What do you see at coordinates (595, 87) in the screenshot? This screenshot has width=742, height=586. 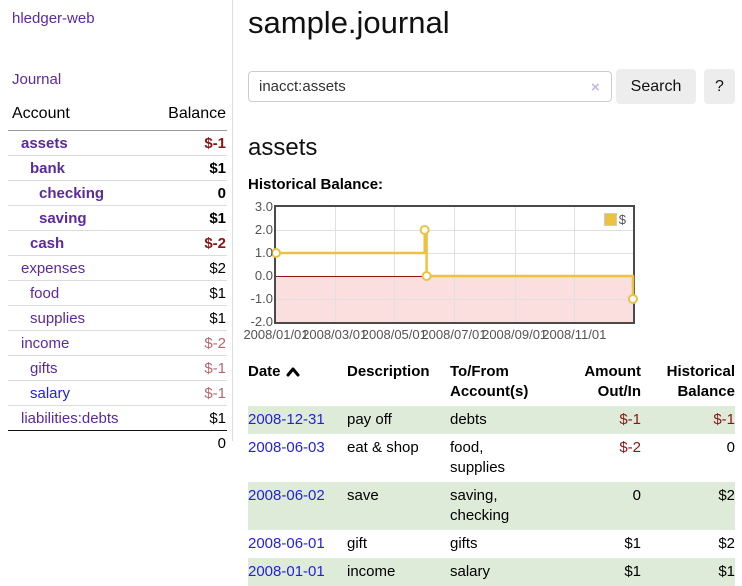 I see `clear-search-icon: ×` at bounding box center [595, 87].